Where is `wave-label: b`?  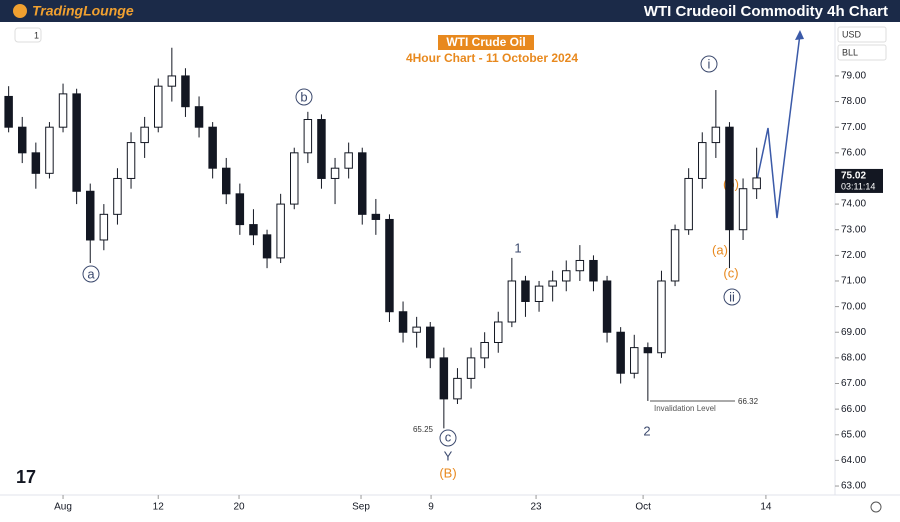 wave-label: b is located at coordinates (303, 96).